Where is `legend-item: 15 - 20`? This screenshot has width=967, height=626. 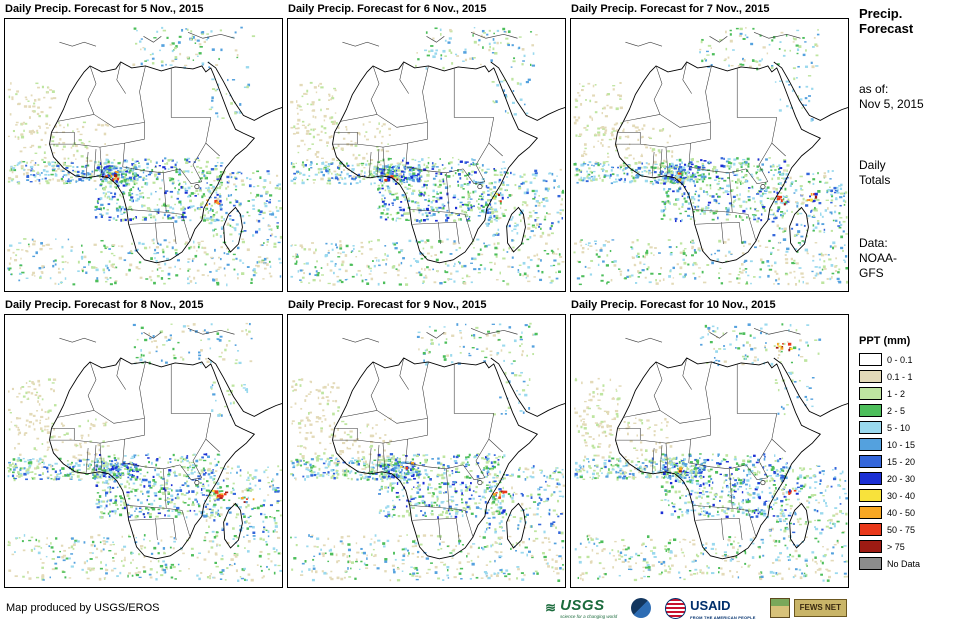 legend-item: 15 - 20 is located at coordinates (912, 461).